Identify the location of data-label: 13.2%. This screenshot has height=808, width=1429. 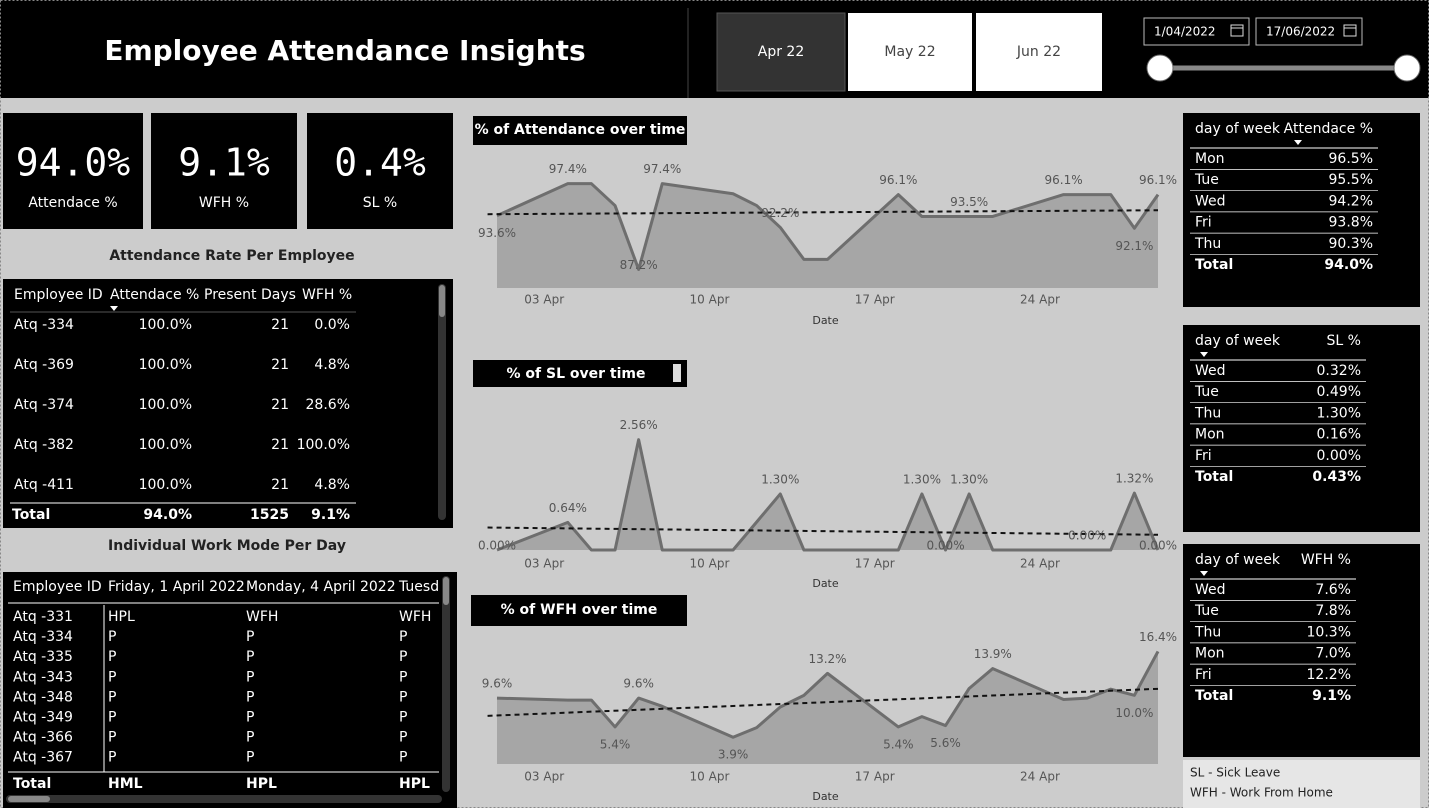
(827, 659).